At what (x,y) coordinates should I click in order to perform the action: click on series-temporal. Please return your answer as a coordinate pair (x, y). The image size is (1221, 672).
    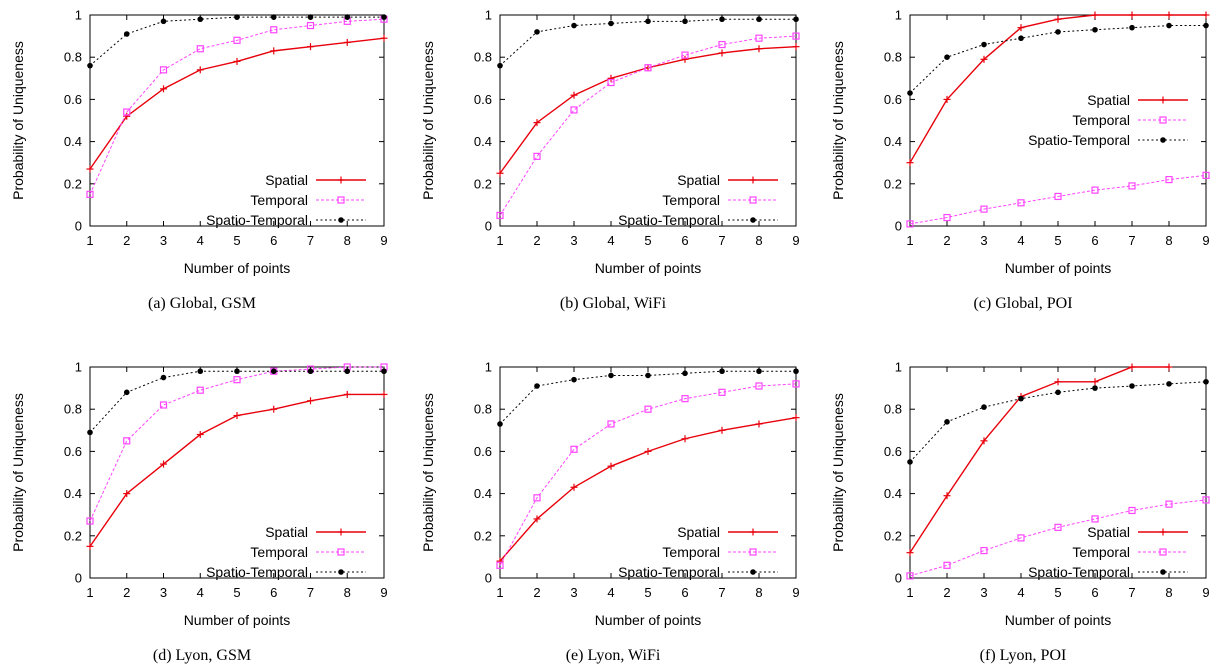
    Looking at the image, I should click on (237, 444).